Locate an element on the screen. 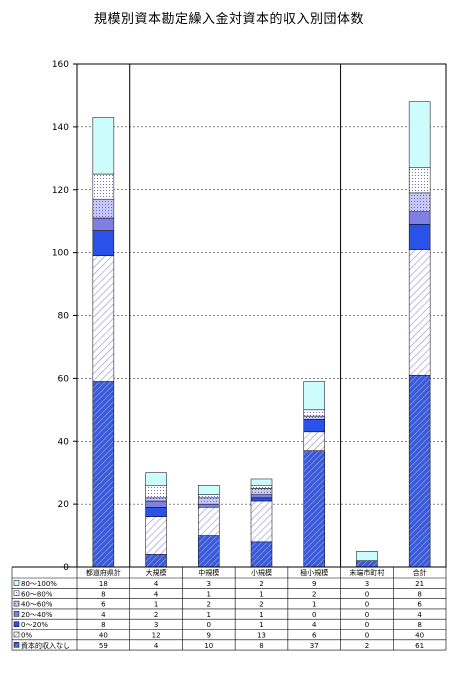 This screenshot has height=675, width=458. y-tick-label: 100 is located at coordinates (60, 254).